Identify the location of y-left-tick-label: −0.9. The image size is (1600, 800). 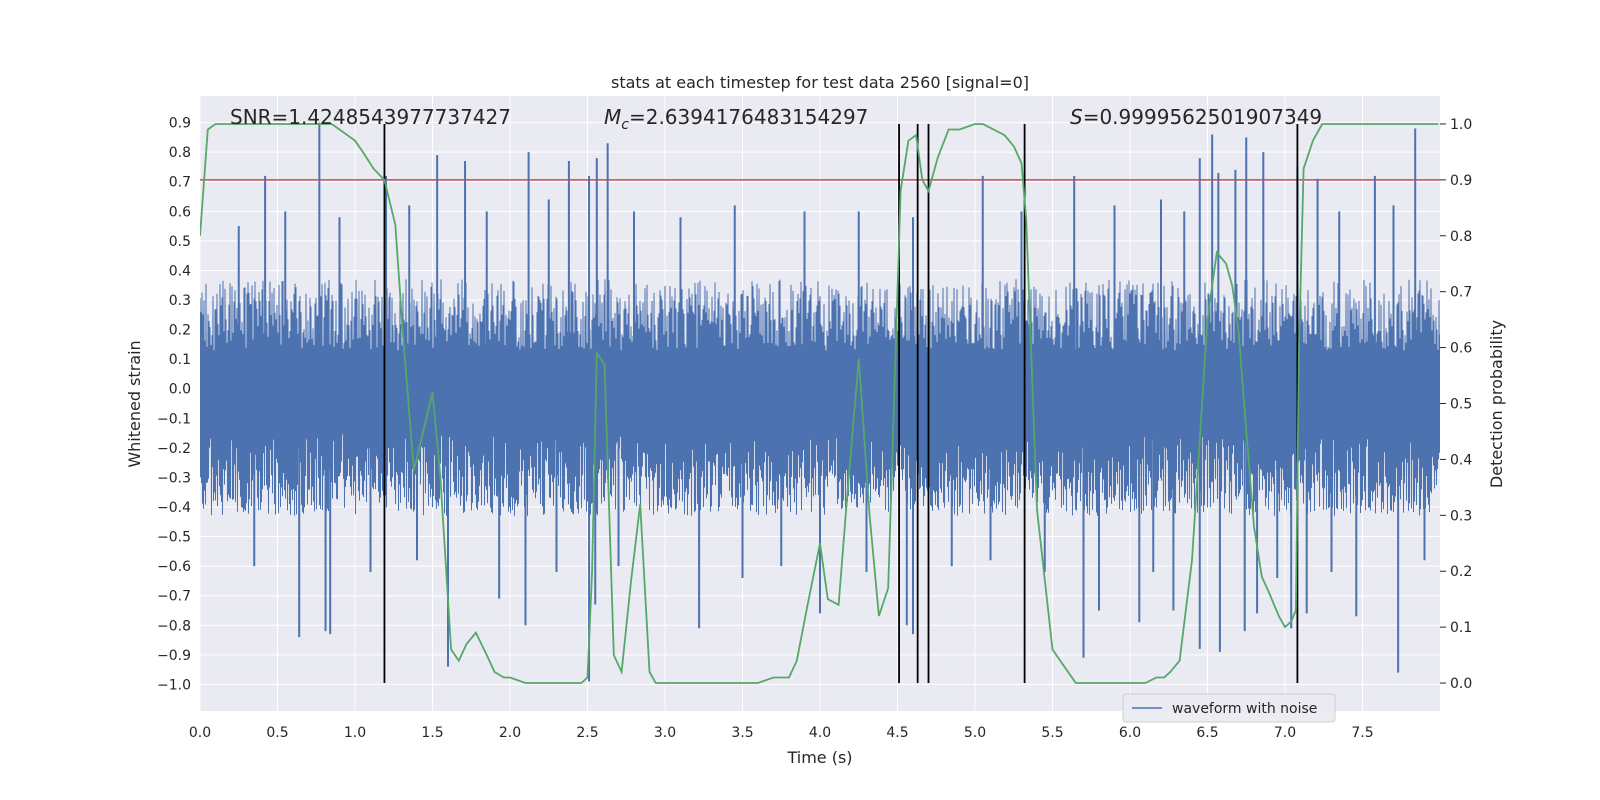
(174, 656).